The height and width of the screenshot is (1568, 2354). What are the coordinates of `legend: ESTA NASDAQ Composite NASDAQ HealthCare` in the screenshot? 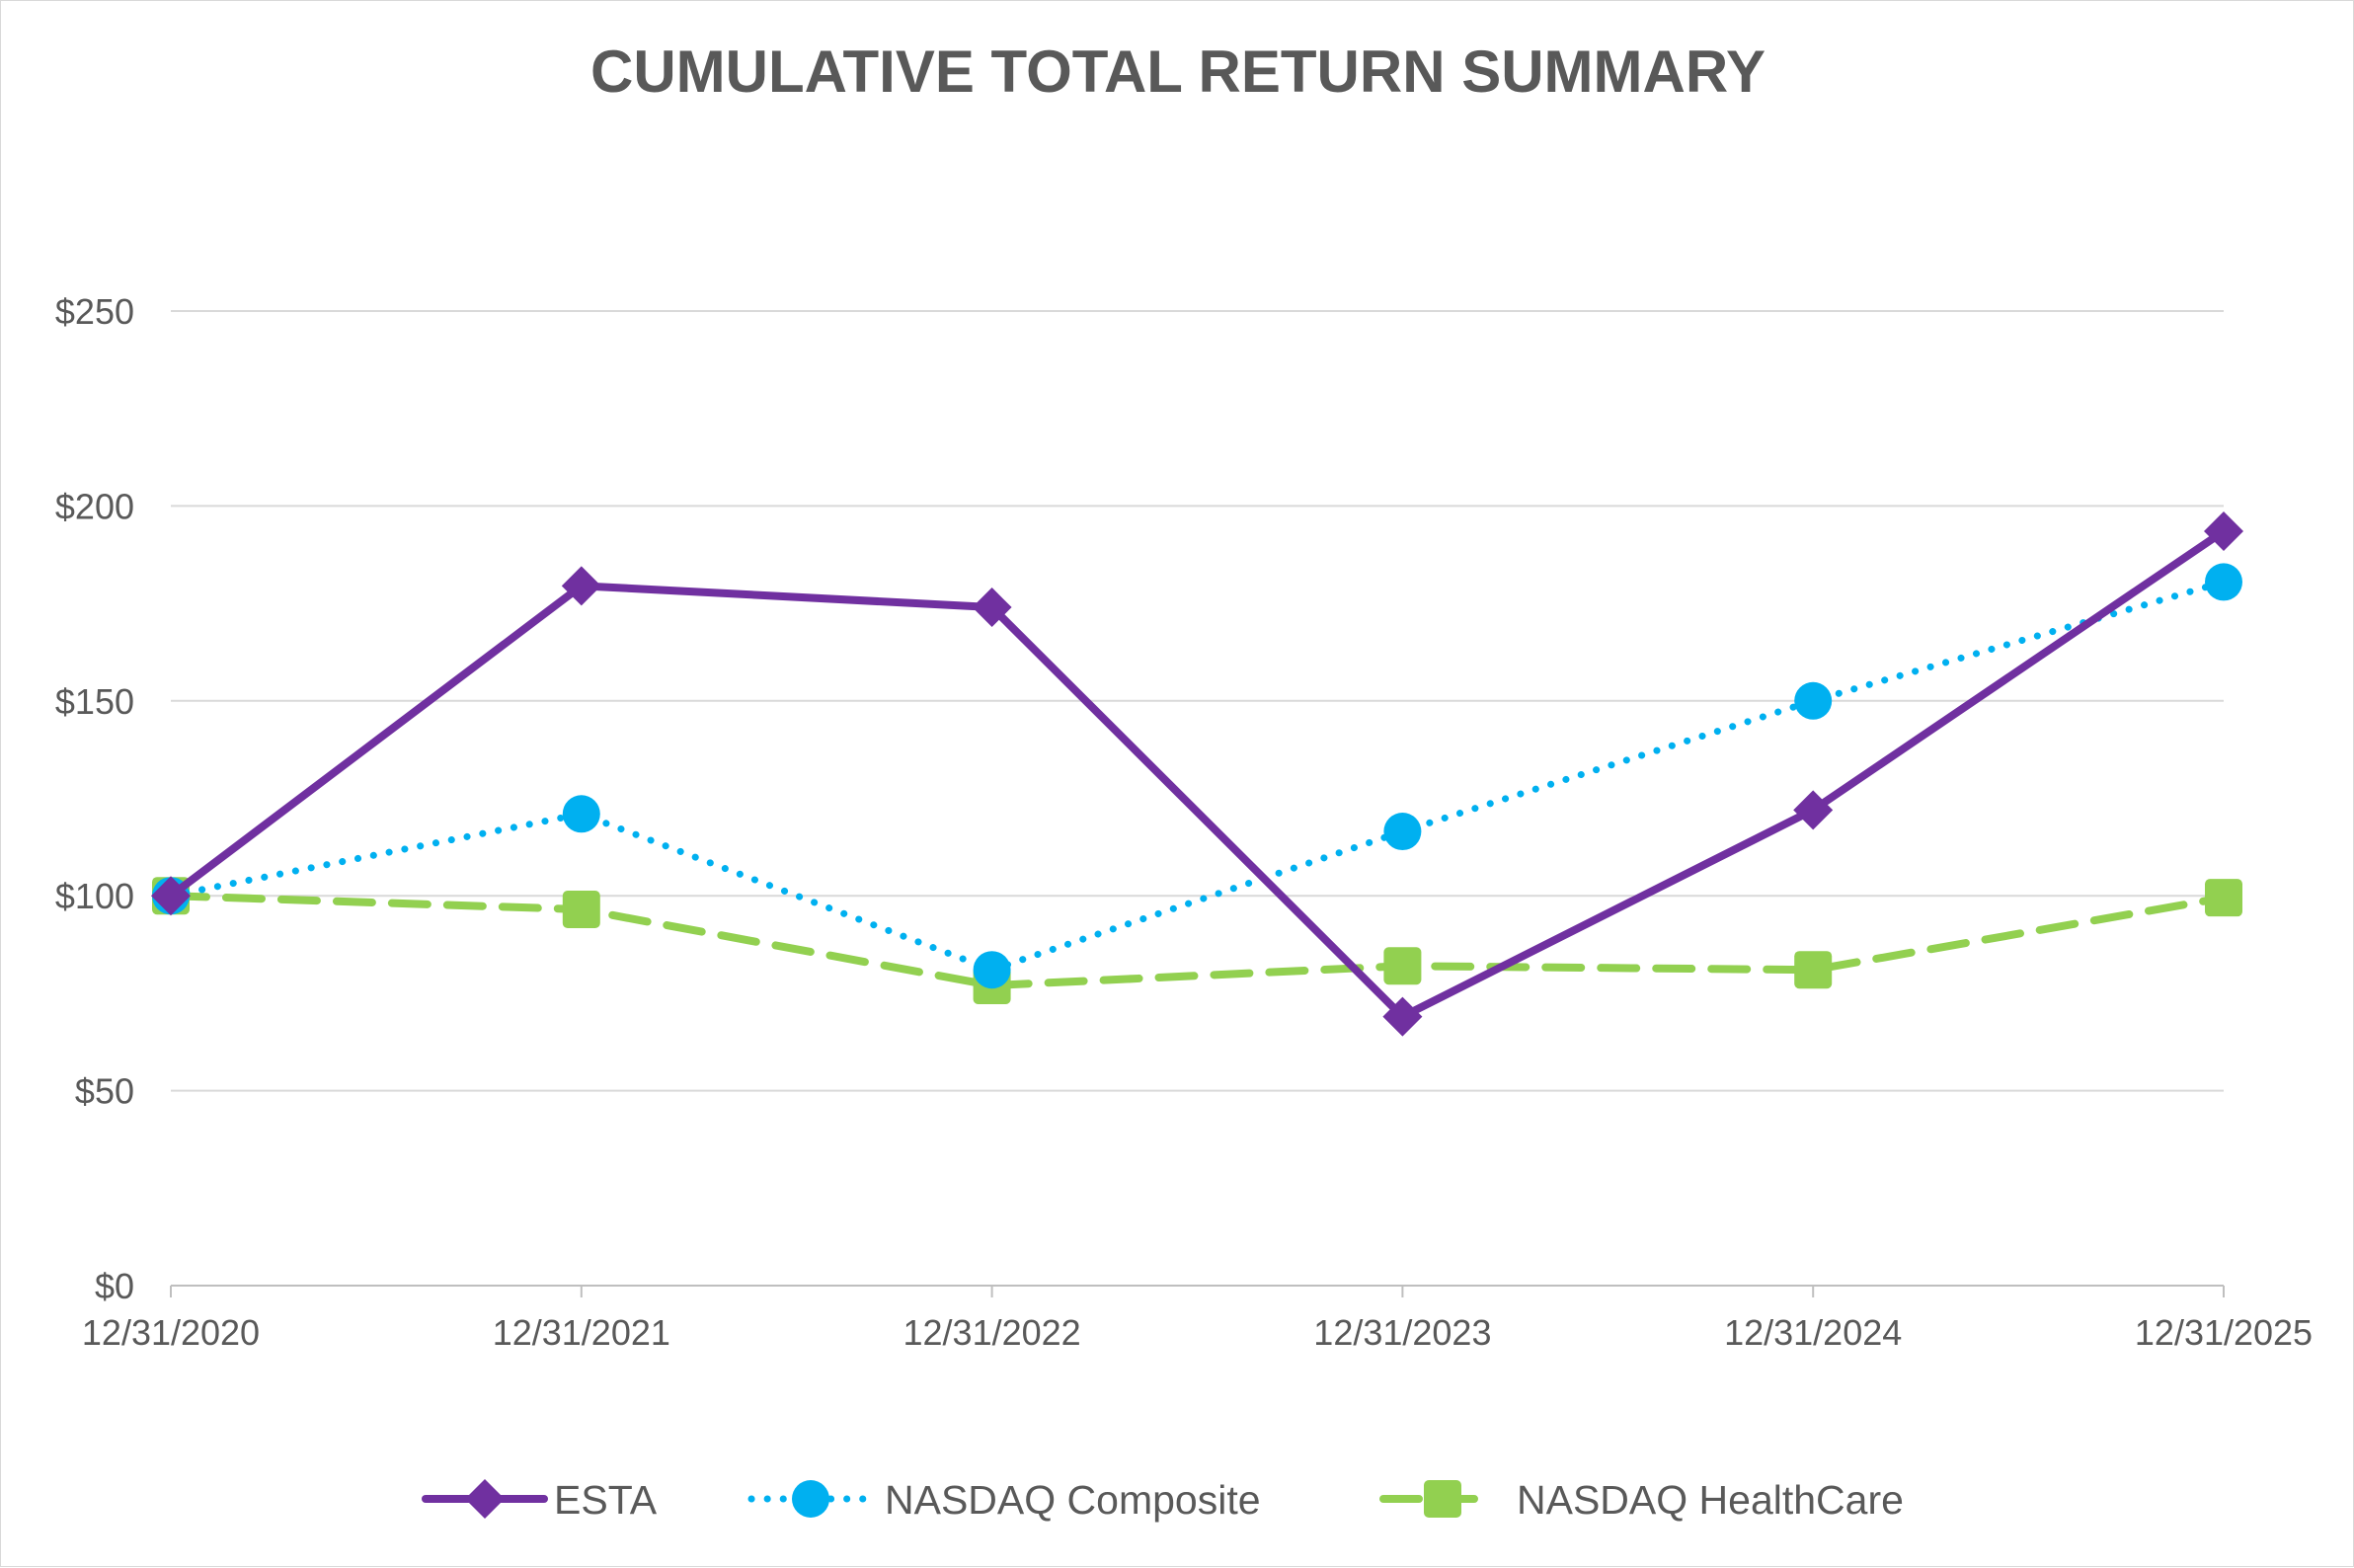 It's located at (1163, 1500).